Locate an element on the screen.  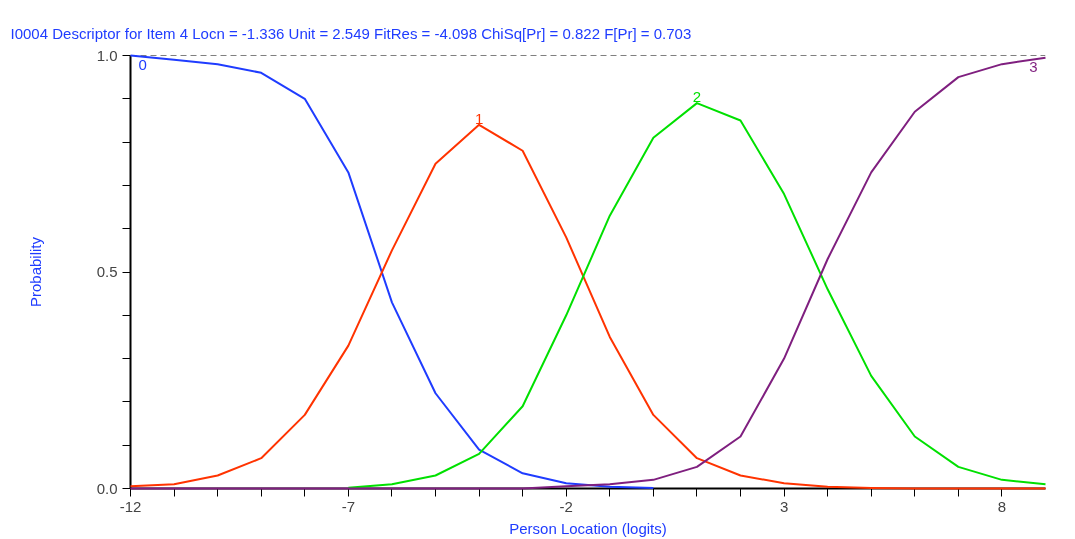
x-tick-label: -7 is located at coordinates (348, 506).